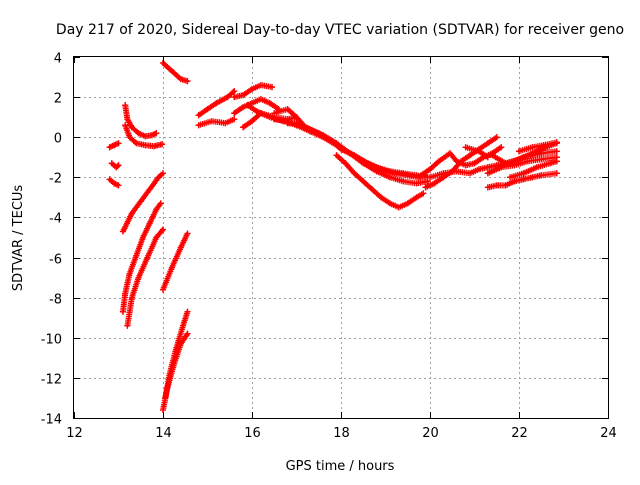 The width and height of the screenshot is (640, 485). Describe the element at coordinates (380, 181) in the screenshot. I see `series-s22` at that location.